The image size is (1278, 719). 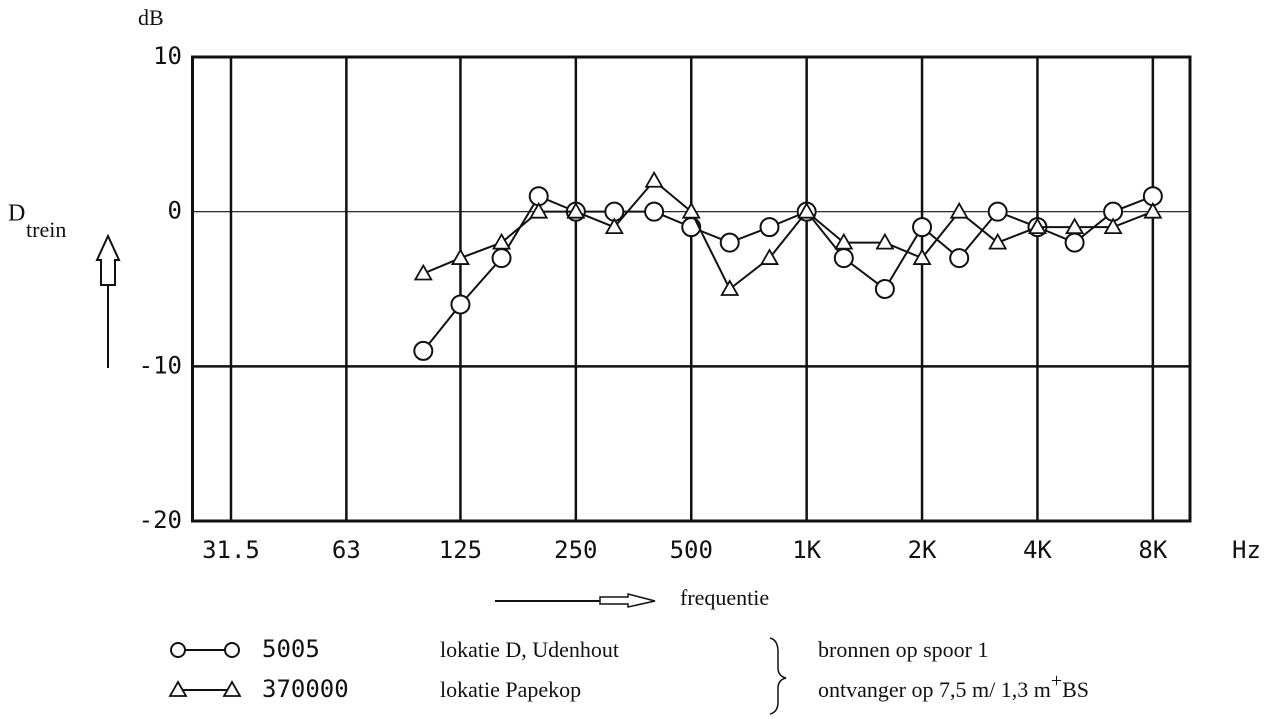 I want to click on x-tick-label: 2K, so click(x=922, y=550).